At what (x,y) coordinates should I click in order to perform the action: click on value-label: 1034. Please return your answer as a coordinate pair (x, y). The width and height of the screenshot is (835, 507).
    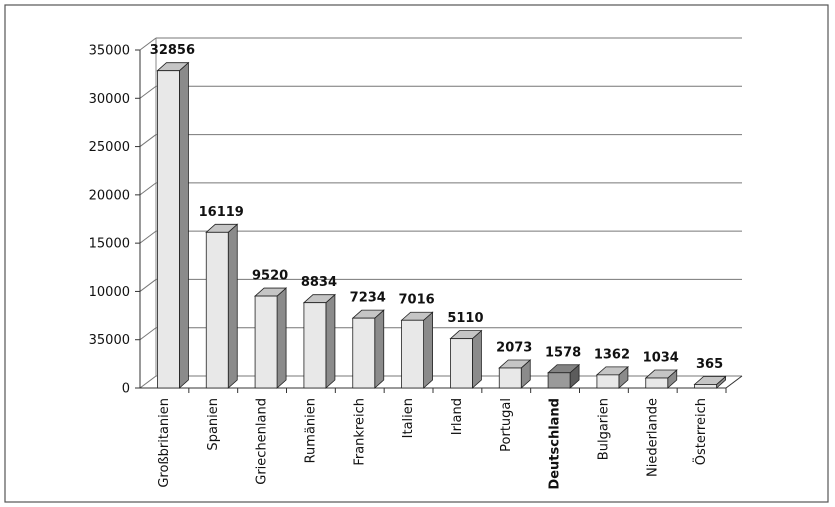
    Looking at the image, I should click on (661, 358).